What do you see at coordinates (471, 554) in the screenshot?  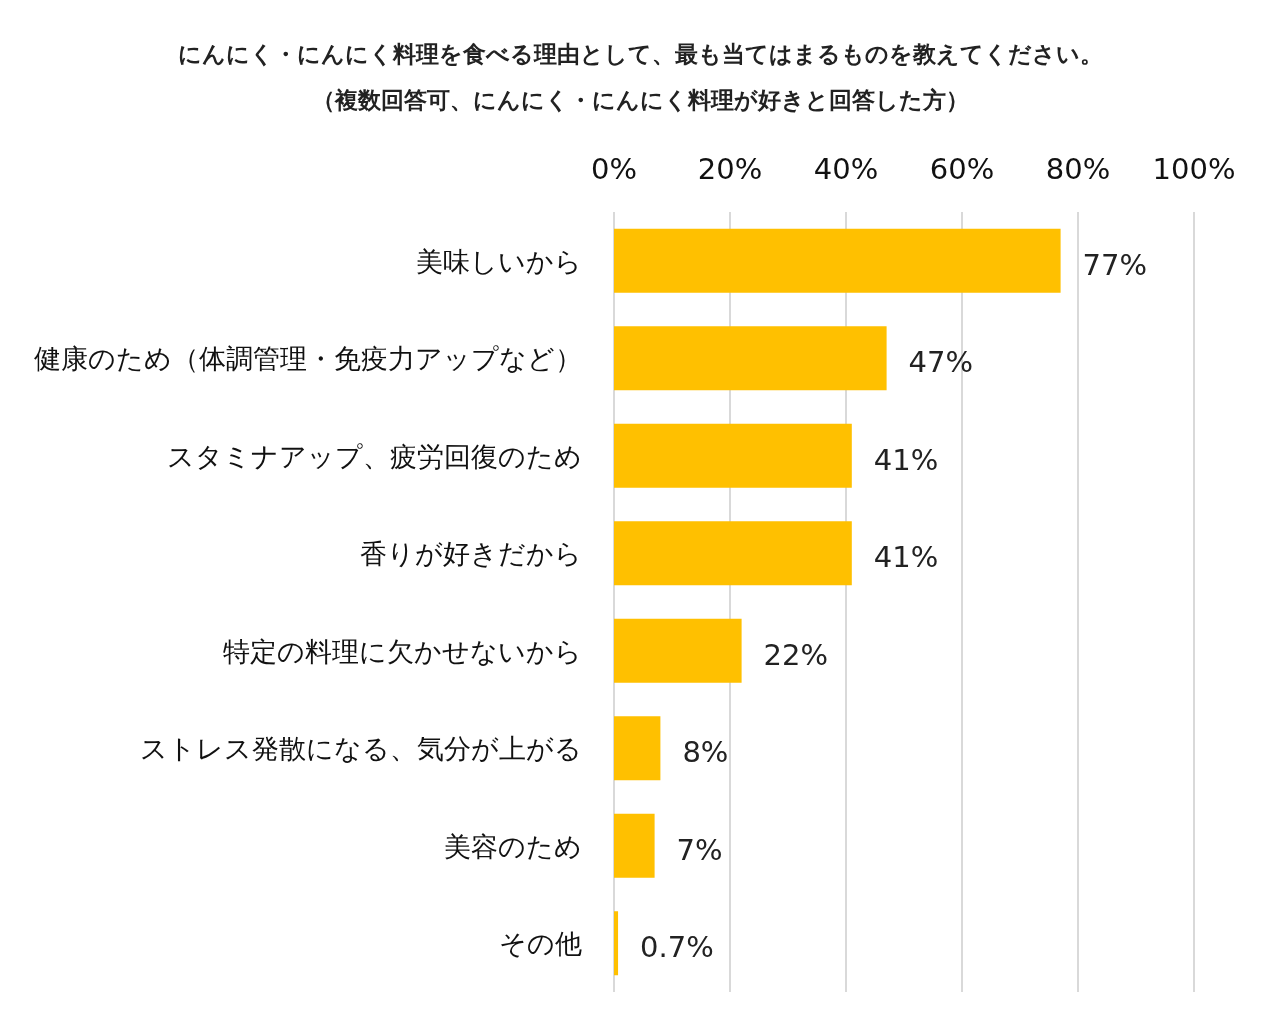 I see `category-label: 香りが好きだから` at bounding box center [471, 554].